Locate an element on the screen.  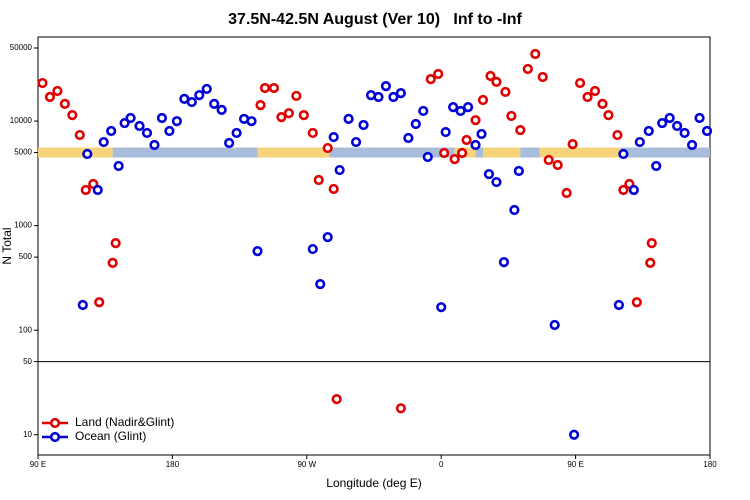
y-tick-label: 5000 is located at coordinates (23, 152).